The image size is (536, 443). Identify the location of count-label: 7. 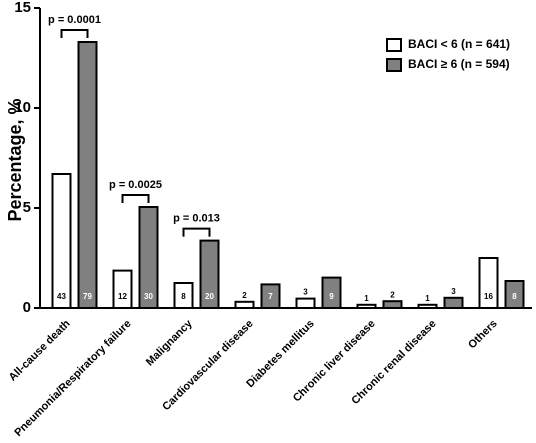
(270, 296).